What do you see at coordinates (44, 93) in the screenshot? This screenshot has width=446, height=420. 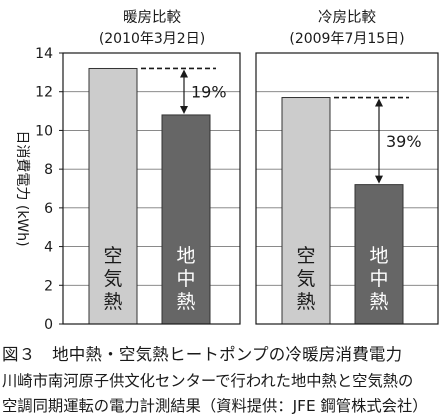 I see `y-tick-label: 12` at bounding box center [44, 93].